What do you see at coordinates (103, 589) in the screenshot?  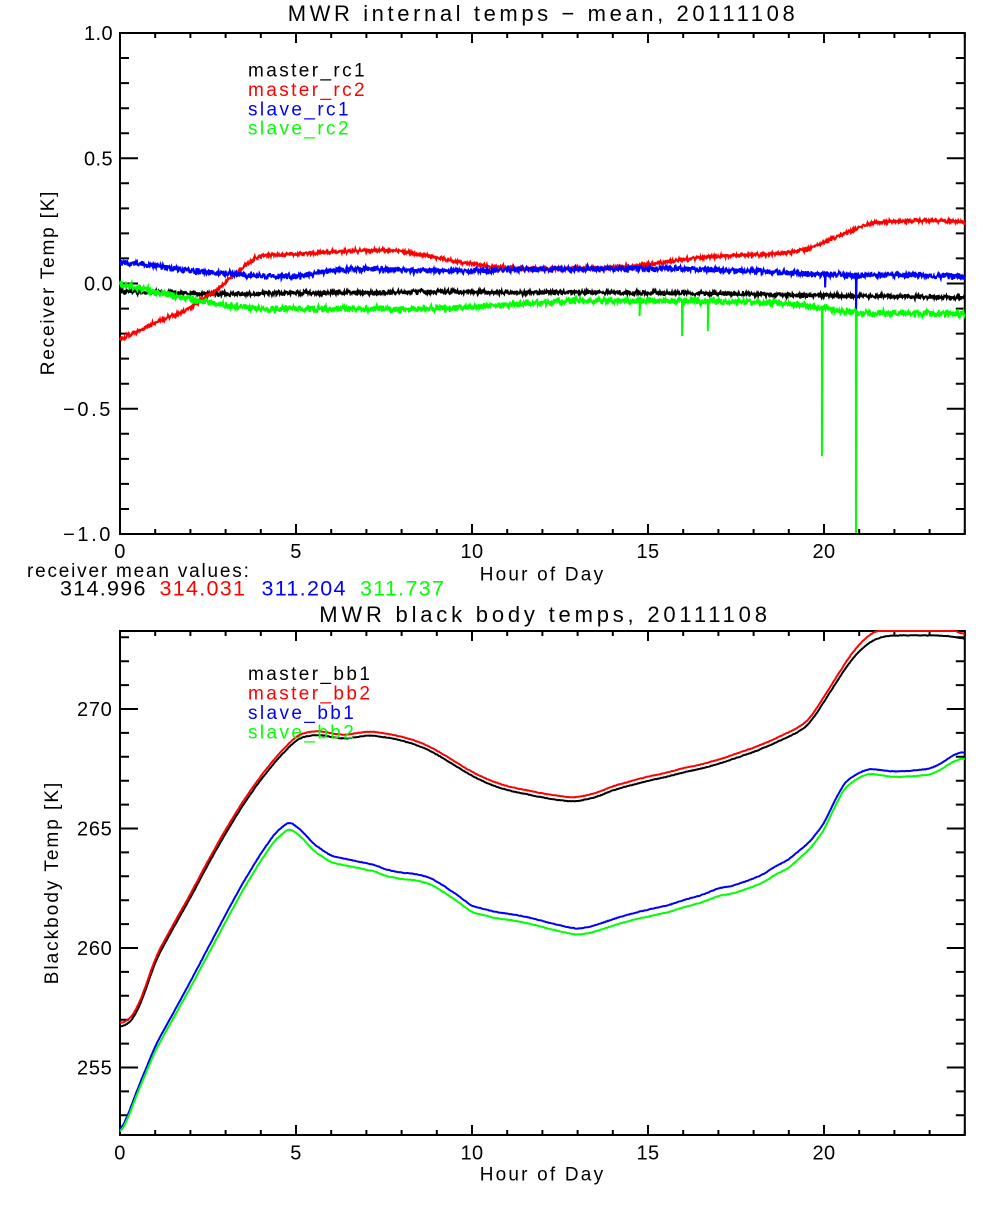 I see `svg-text: 314.996` at bounding box center [103, 589].